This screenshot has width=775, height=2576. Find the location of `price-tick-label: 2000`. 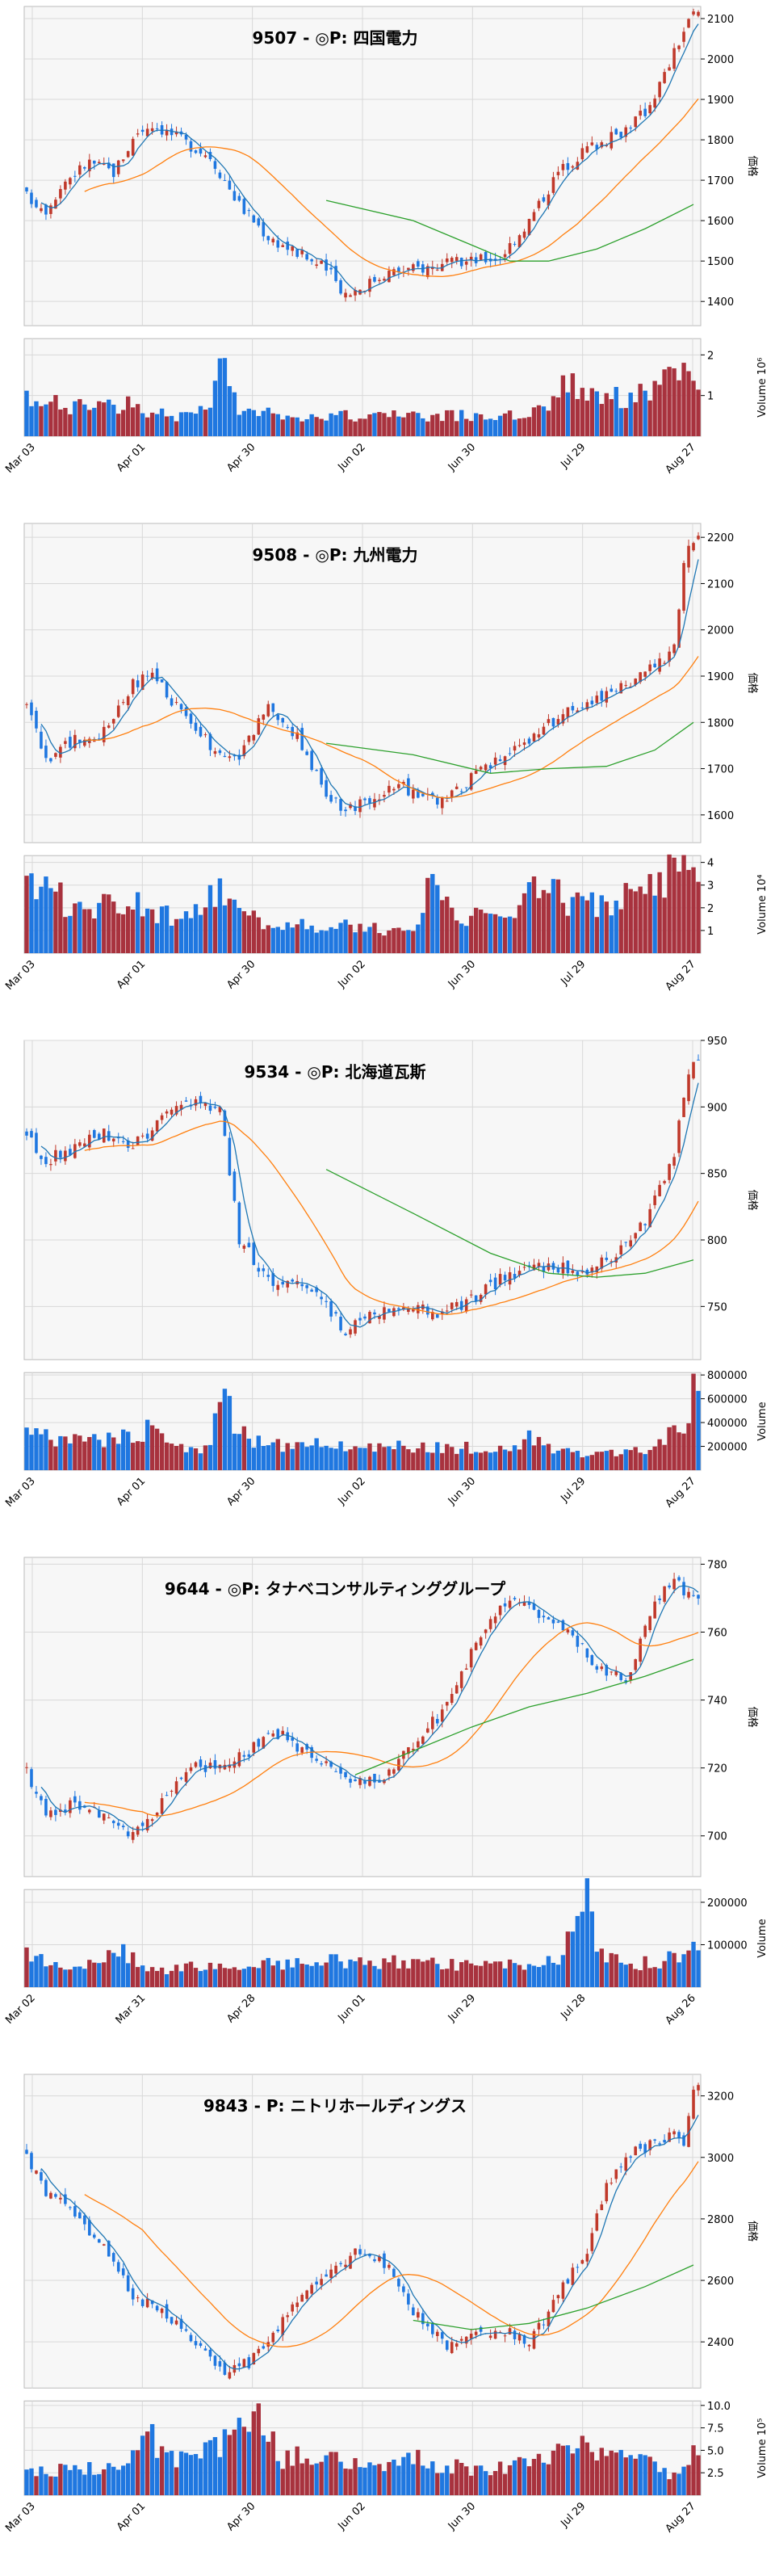

price-tick-label: 2000 is located at coordinates (720, 60).